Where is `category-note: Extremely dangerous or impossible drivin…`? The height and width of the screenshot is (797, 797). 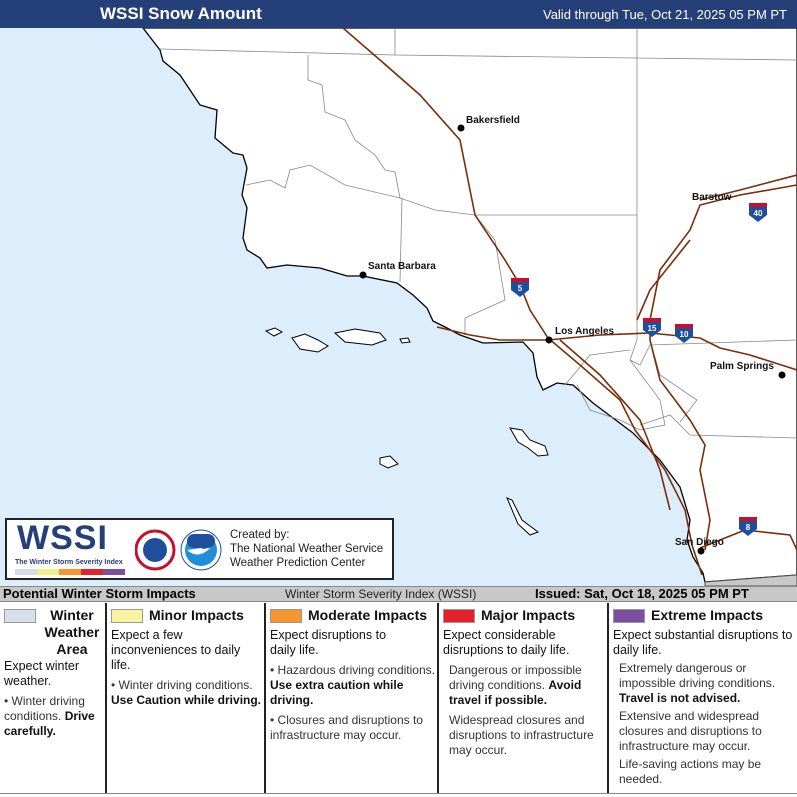 category-note: Extremely dangerous or impossible drivin… is located at coordinates (697, 683).